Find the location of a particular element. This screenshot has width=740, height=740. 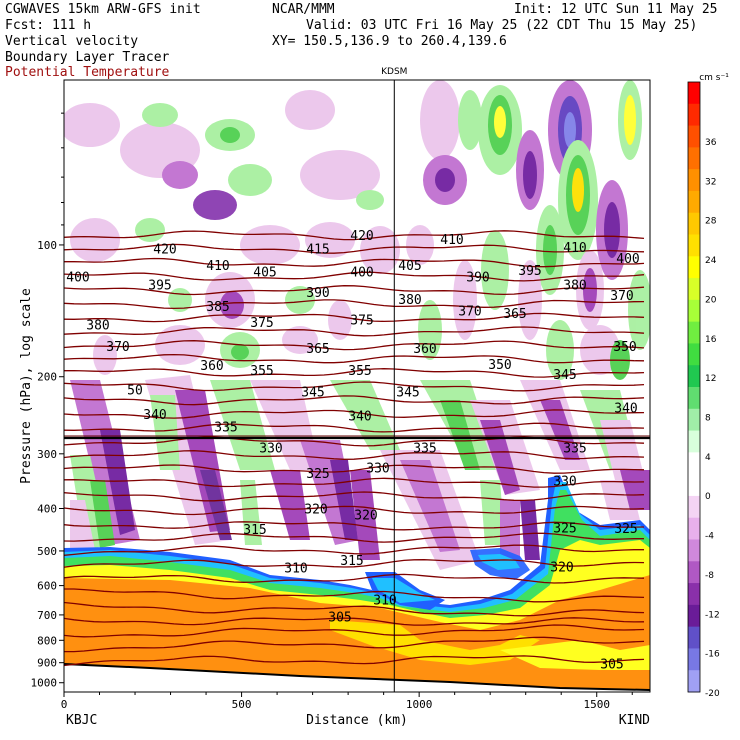

theta-label: 350 is located at coordinates (499, 365).